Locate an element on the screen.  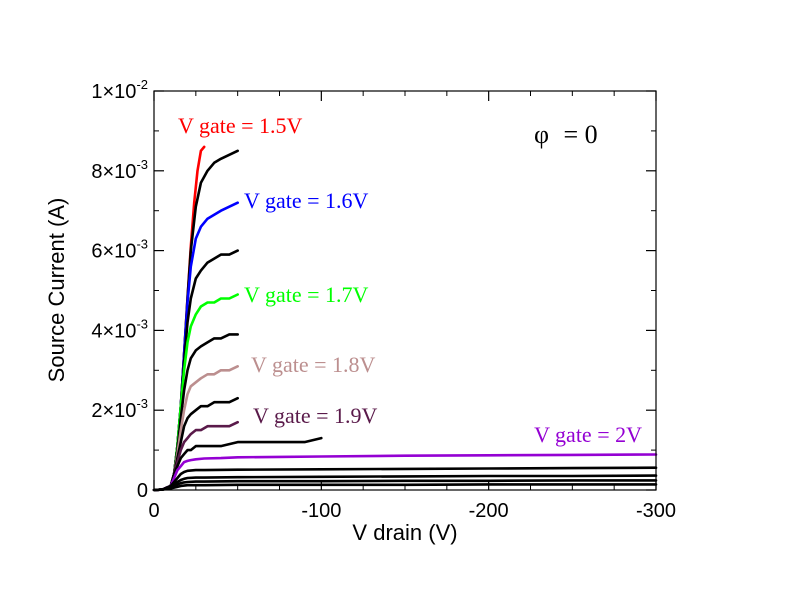
phi-annotation: φ = 0 is located at coordinates (566, 134).